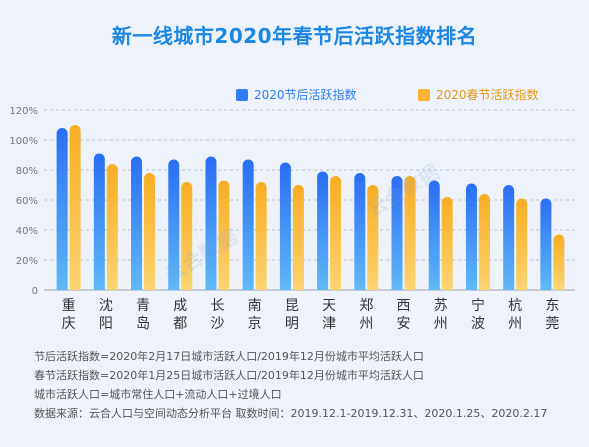 The width and height of the screenshot is (589, 447). I want to click on legend-label-during: 2020春节活跃指数, so click(487, 95).